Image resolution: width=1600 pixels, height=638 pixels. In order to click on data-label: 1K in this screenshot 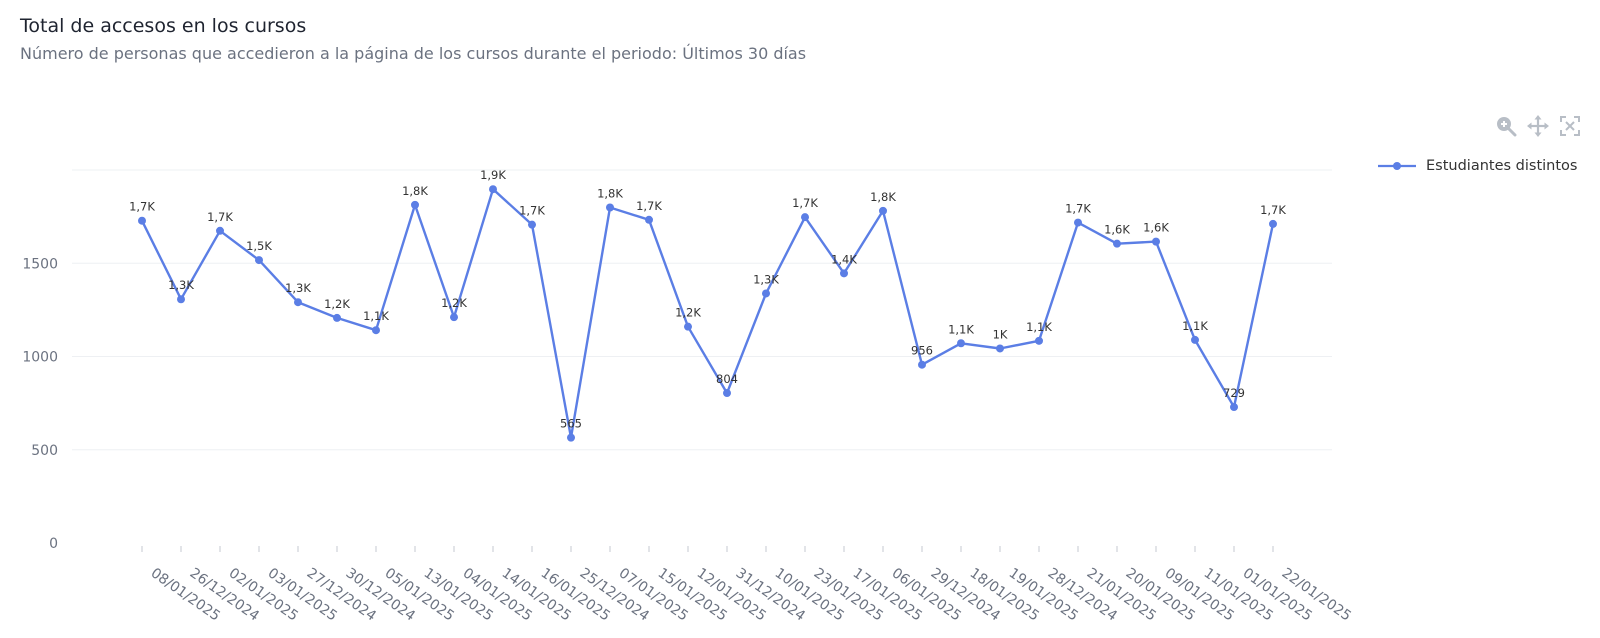, I will do `click(1000, 334)`.